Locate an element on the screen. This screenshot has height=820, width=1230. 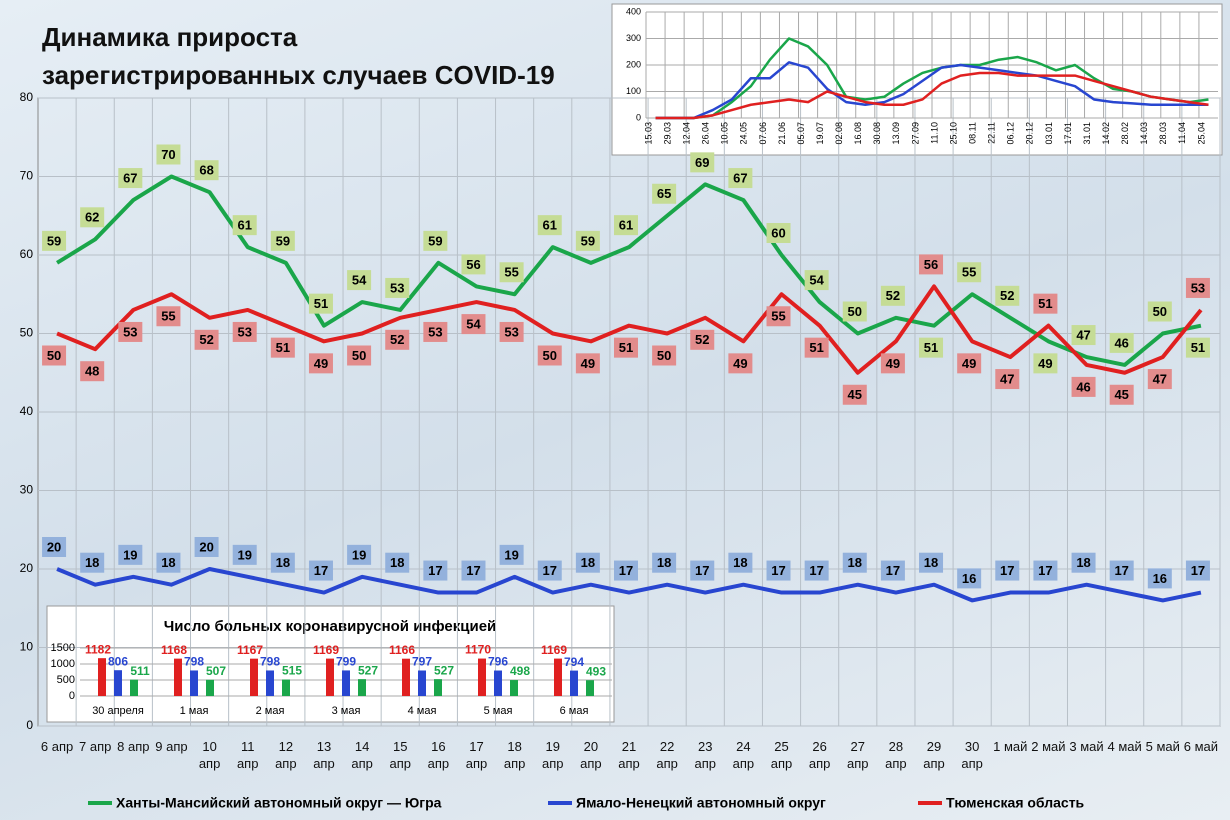
x-tick-label: 11 апр is located at coordinates (247, 755).